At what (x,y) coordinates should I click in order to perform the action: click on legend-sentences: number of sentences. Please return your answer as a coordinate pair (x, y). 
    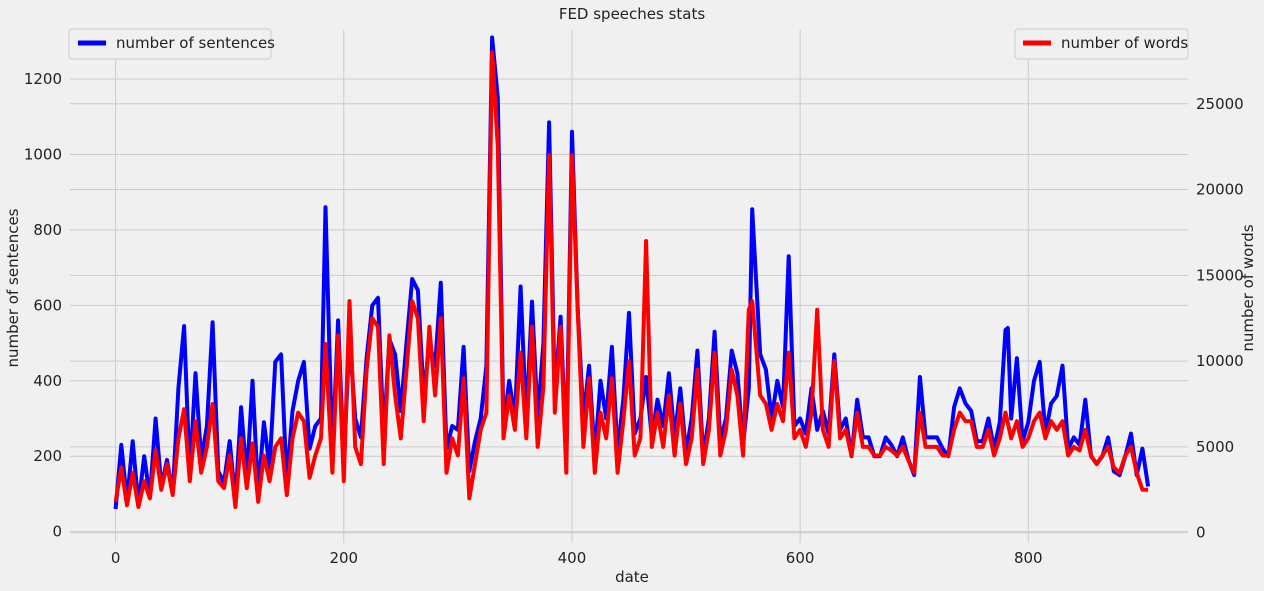
    Looking at the image, I should click on (171, 44).